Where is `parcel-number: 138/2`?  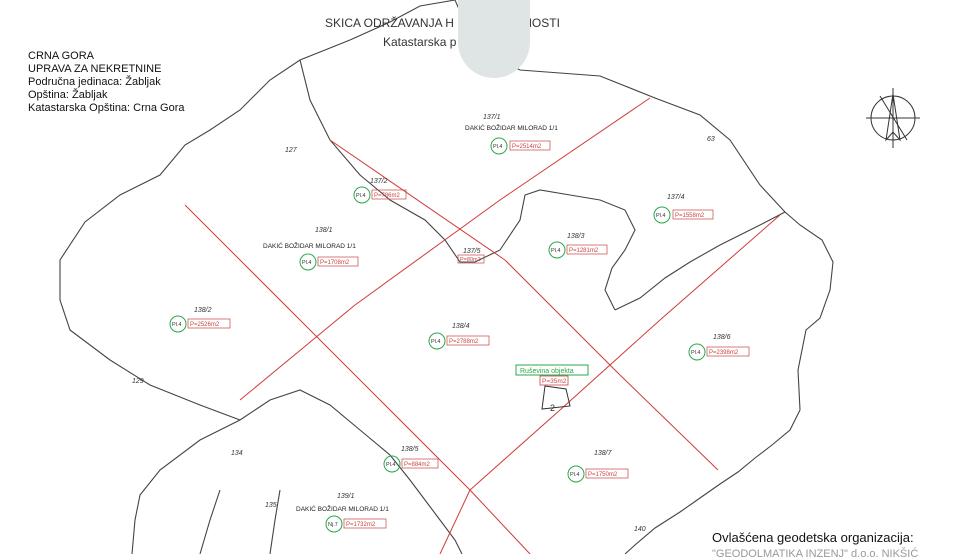
parcel-number: 138/2 is located at coordinates (203, 310).